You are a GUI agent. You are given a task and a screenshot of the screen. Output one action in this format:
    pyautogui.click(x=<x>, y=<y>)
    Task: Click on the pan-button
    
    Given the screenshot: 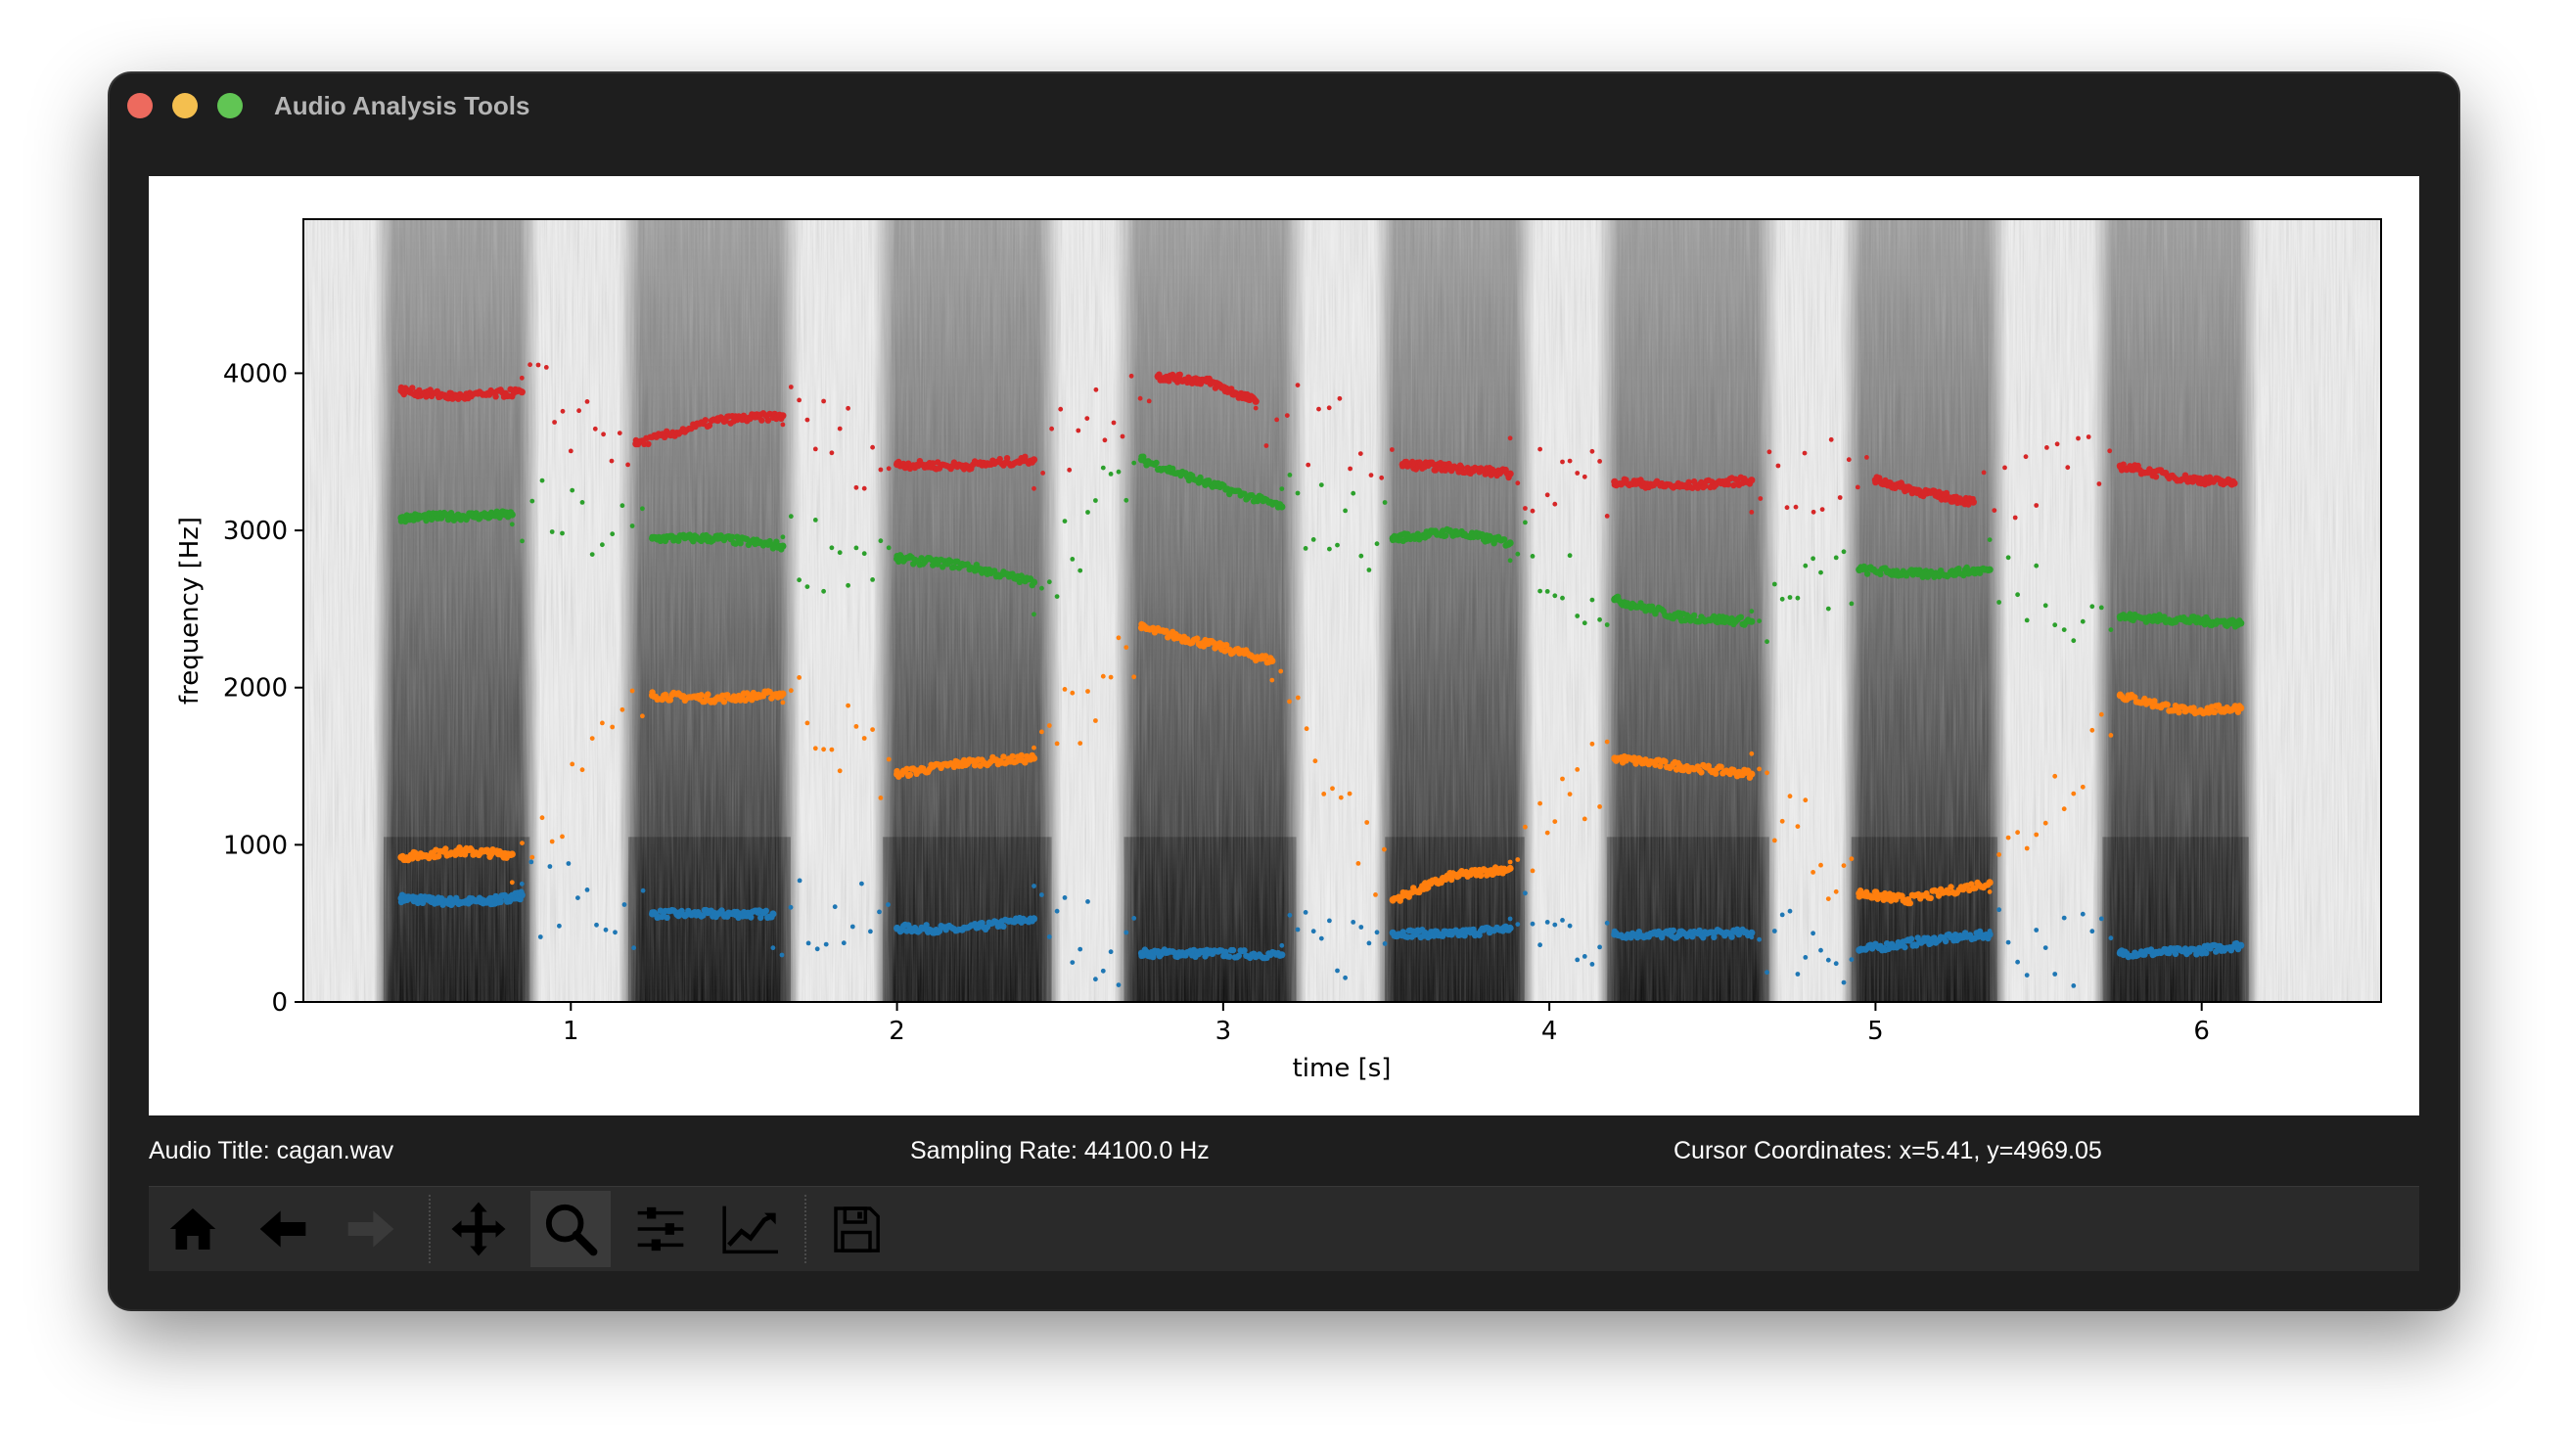 What is the action you would take?
    pyautogui.click(x=478, y=1229)
    